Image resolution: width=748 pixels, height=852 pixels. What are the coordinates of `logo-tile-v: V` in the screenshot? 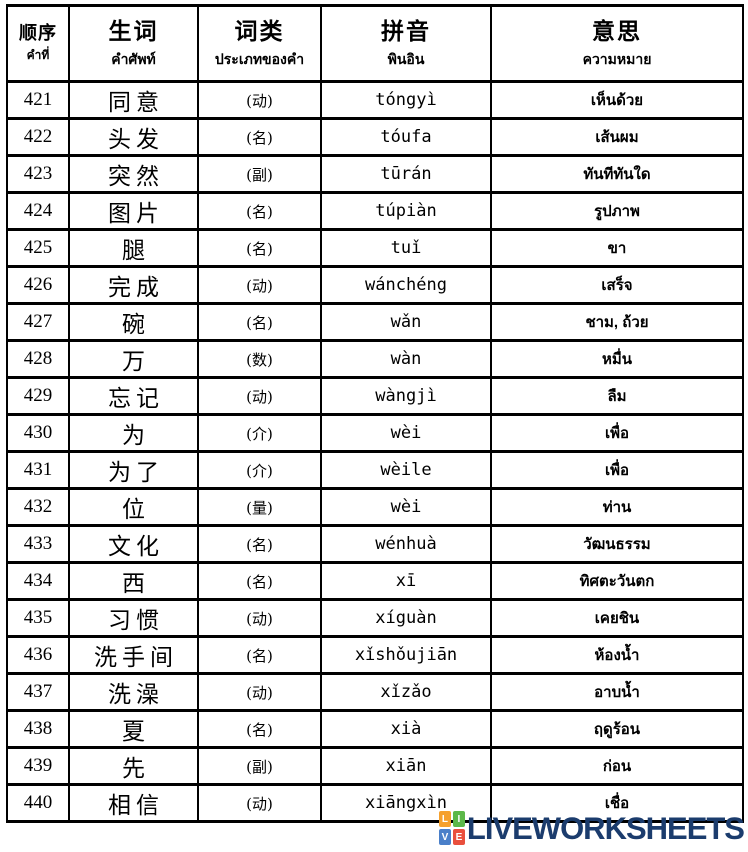 It's located at (444, 837).